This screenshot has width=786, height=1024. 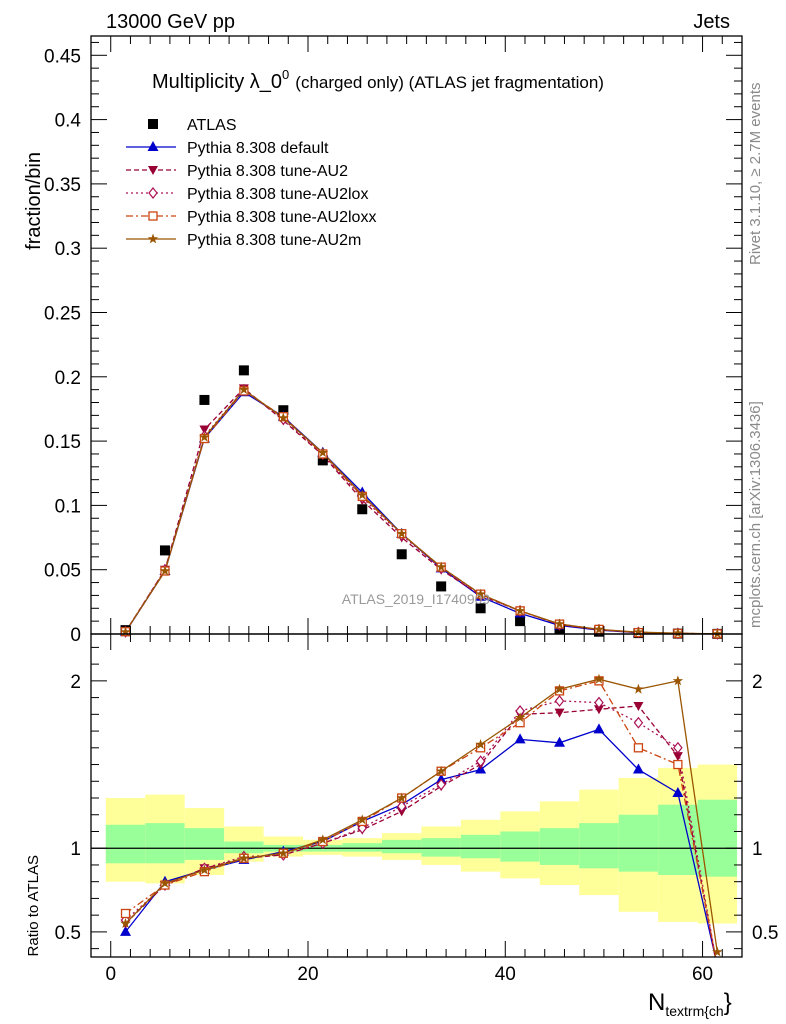 What do you see at coordinates (755, 174) in the screenshot?
I see `side-label-top: Rivet 3.1.10, ≥ 2.7M events` at bounding box center [755, 174].